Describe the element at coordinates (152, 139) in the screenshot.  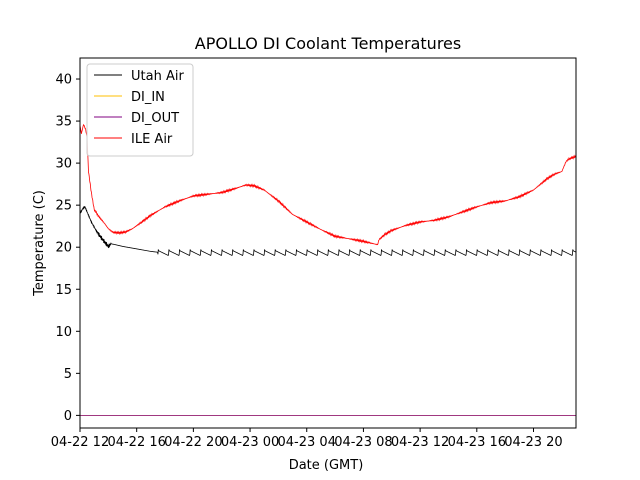
I see `legend-label-ile-air: ILE Air` at that location.